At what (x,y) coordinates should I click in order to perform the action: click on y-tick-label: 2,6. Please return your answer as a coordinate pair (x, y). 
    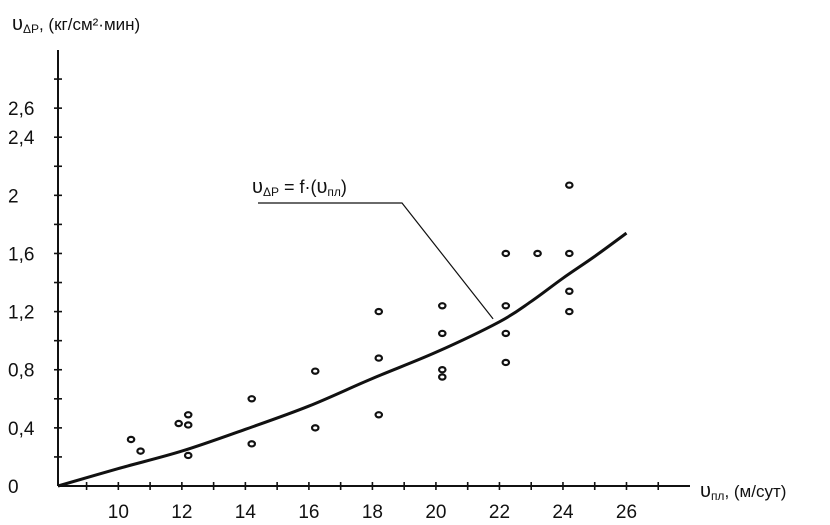
    Looking at the image, I should click on (21, 109).